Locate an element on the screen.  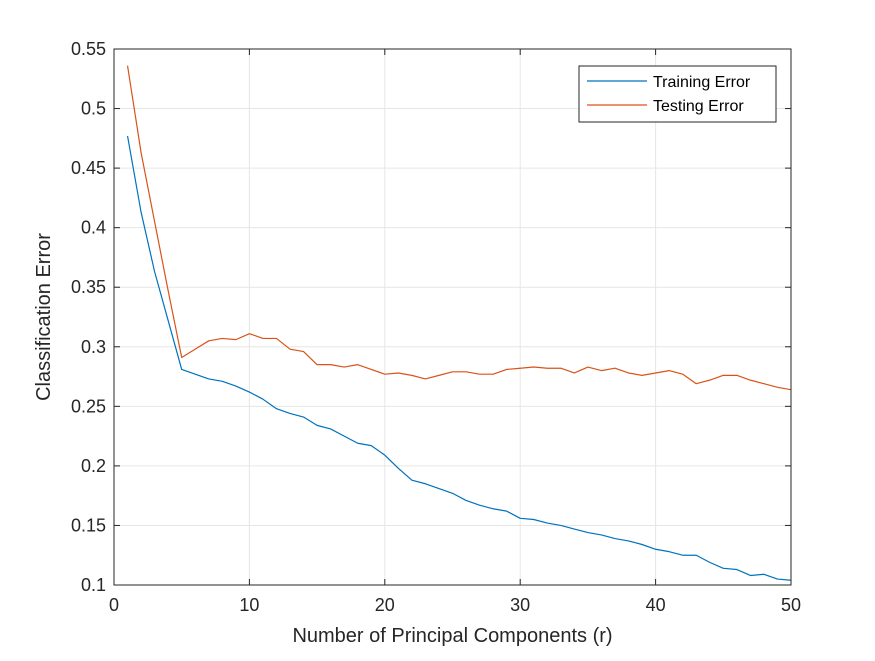
x-tick-label: 40 is located at coordinates (656, 605).